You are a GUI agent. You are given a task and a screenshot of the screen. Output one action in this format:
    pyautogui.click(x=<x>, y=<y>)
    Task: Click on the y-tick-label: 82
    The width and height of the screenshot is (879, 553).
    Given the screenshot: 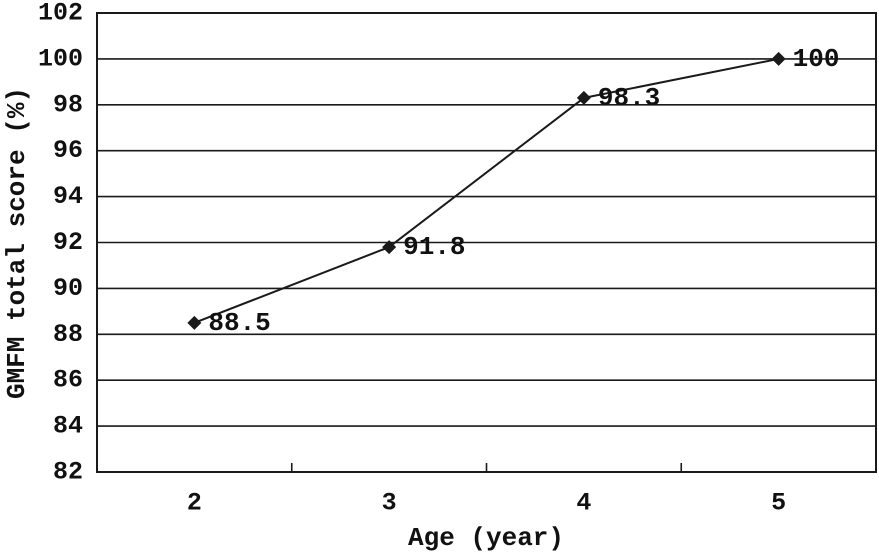 What is the action you would take?
    pyautogui.click(x=68, y=472)
    